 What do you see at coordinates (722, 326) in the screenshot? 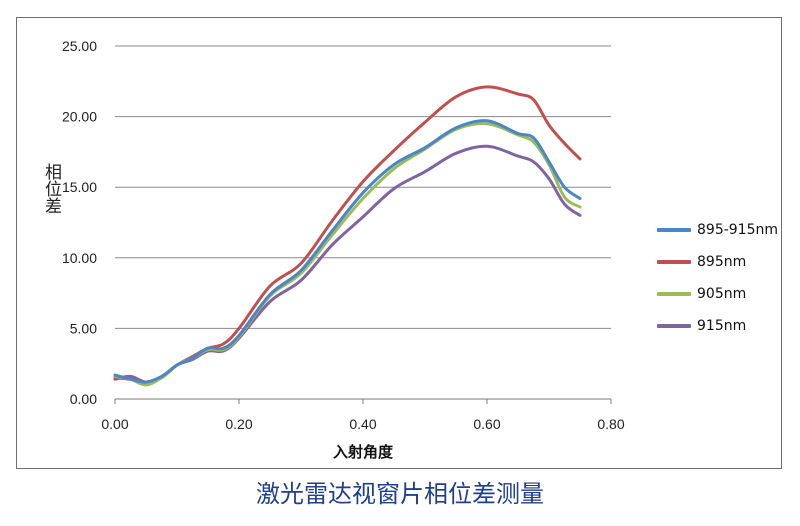
I see `legend-label: 915nm` at bounding box center [722, 326].